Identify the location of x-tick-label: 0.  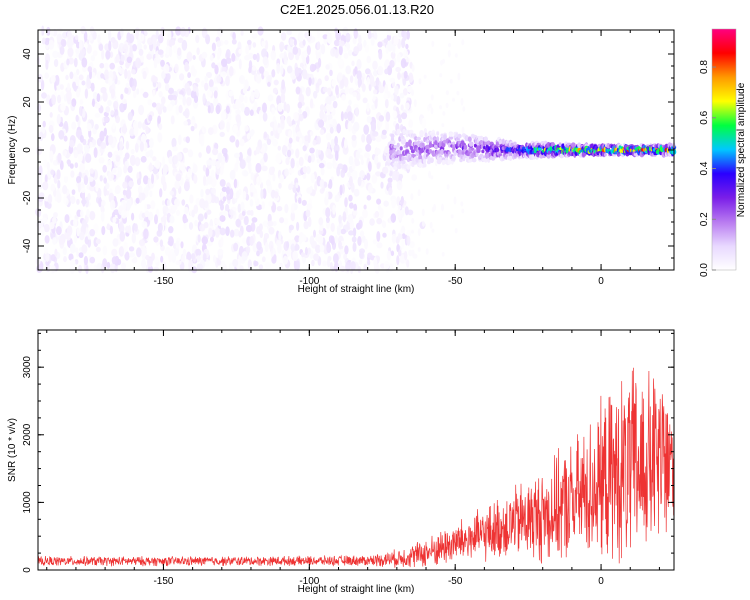
(601, 281).